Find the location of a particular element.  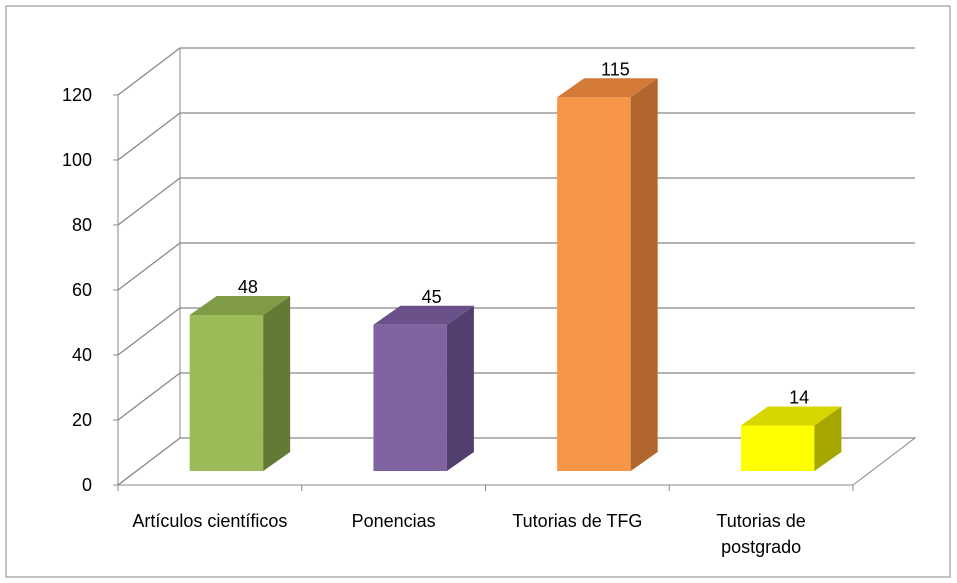

x-tick-label: Tutorias de TFG is located at coordinates (577, 521).